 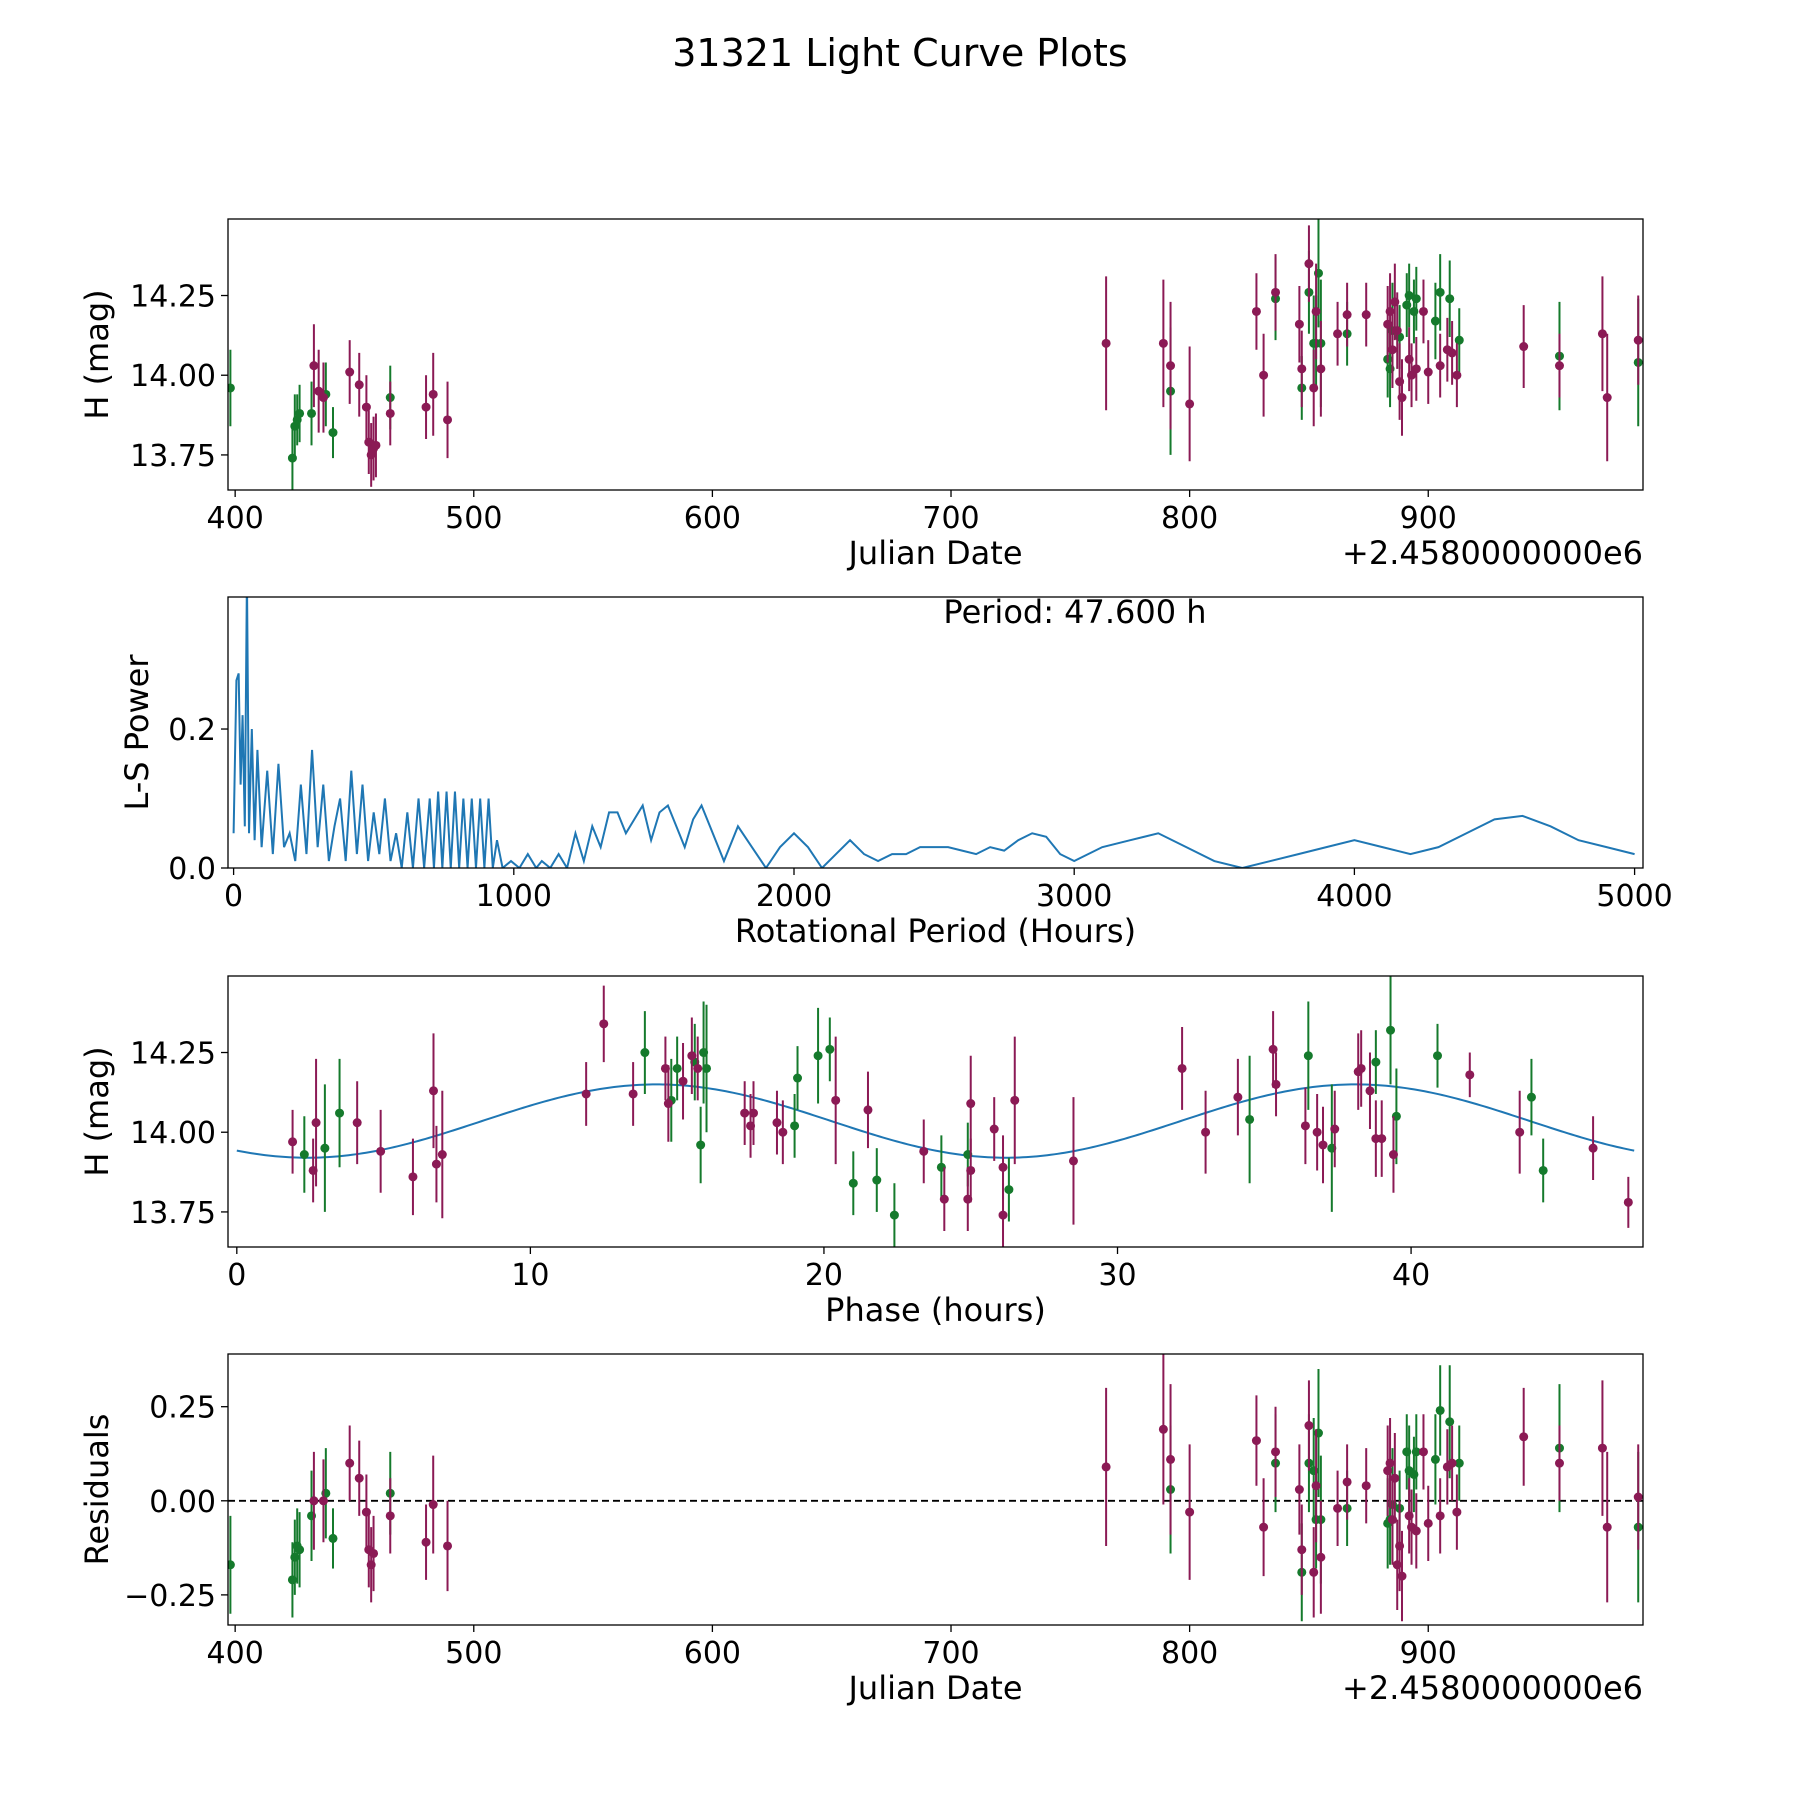 I want to click on y-tick-label: 0.0, so click(x=192, y=869).